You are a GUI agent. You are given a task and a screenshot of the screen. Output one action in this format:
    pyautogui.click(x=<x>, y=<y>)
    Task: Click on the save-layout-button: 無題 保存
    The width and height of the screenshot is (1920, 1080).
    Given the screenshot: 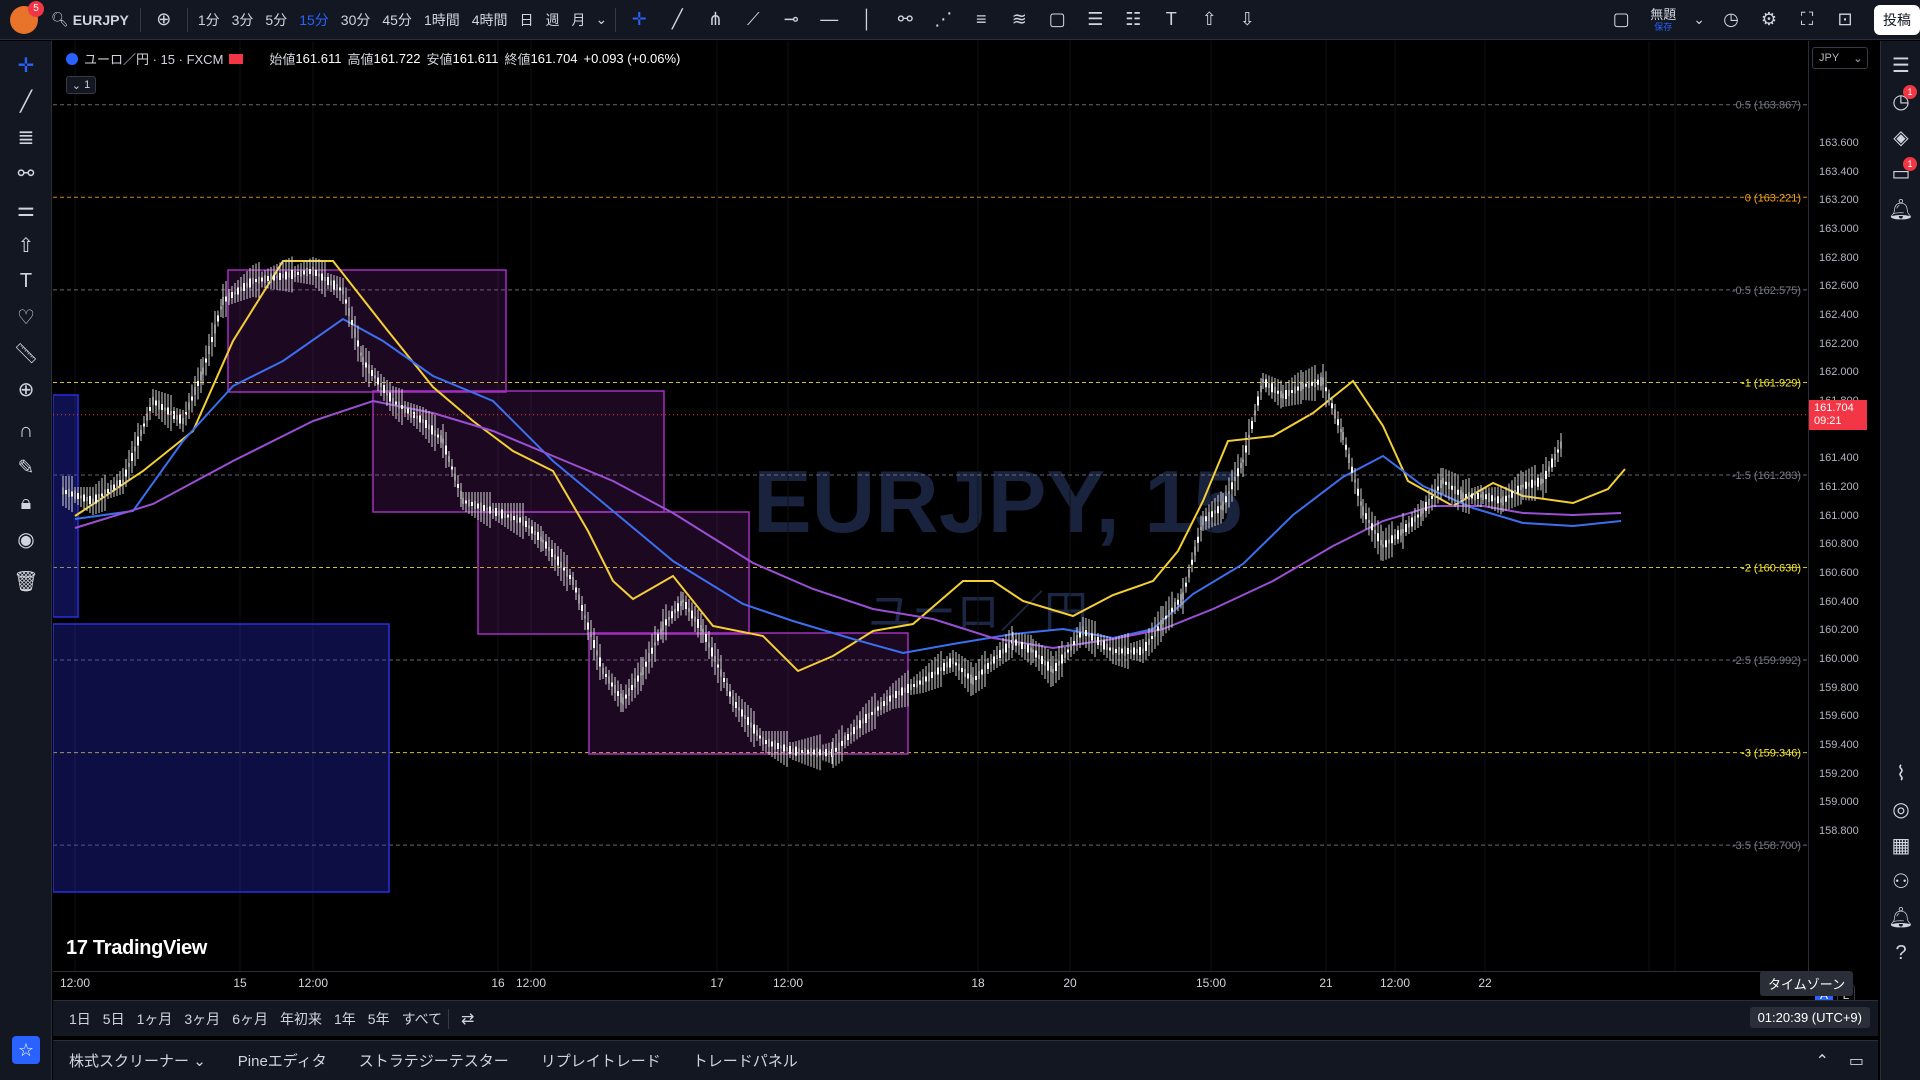 What is the action you would take?
    pyautogui.click(x=1663, y=20)
    